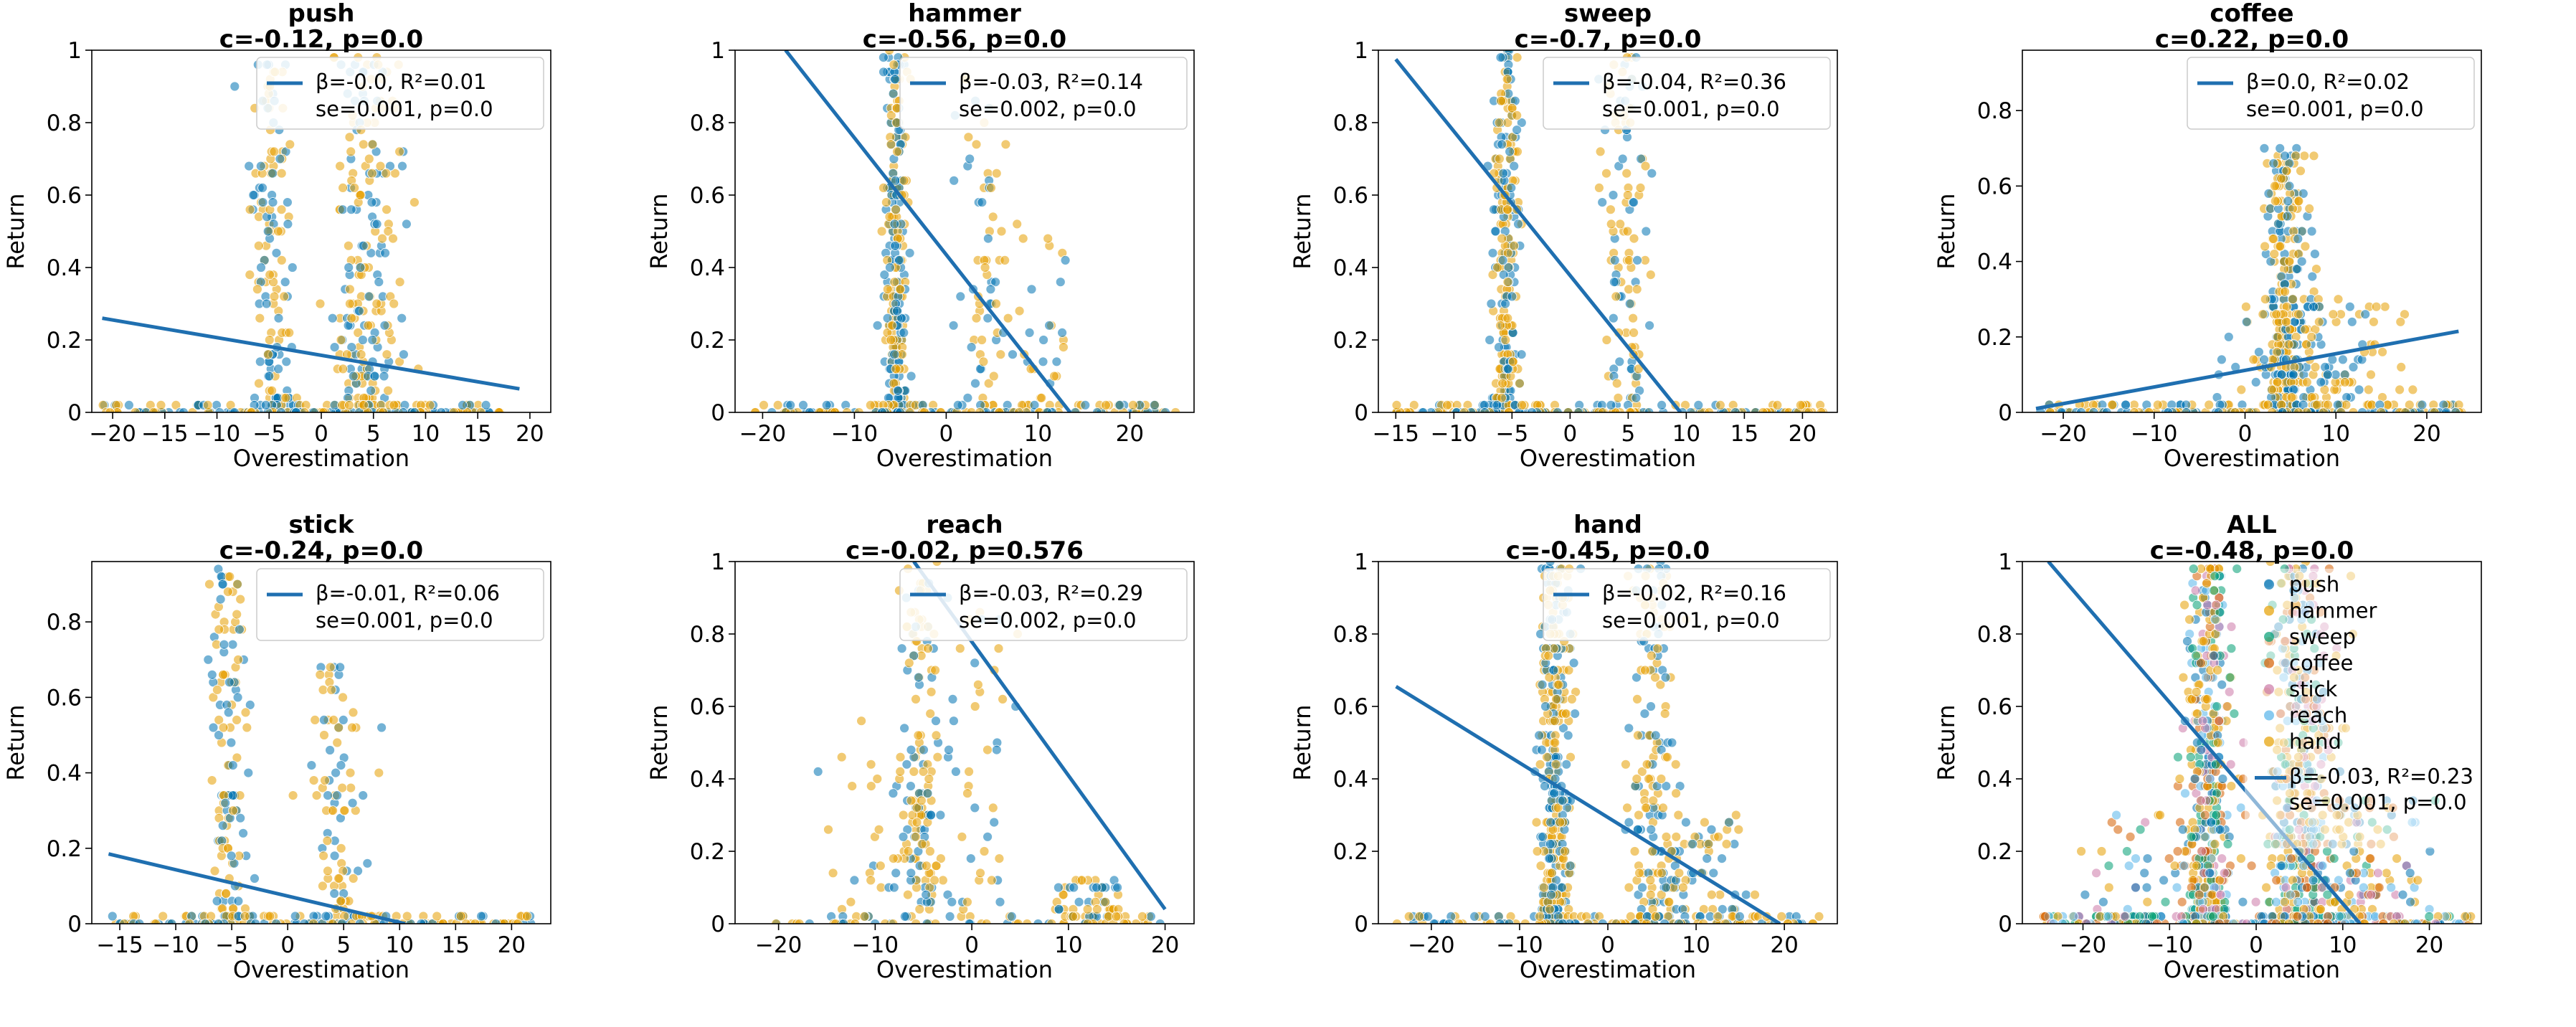 The height and width of the screenshot is (1027, 2576). Describe the element at coordinates (456, 945) in the screenshot. I see `x-tick-label: 15` at that location.